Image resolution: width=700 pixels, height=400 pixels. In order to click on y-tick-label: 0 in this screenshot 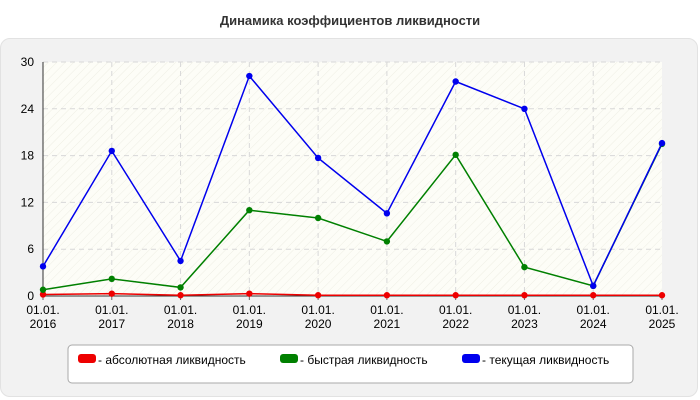, I will do `click(30, 296)`.